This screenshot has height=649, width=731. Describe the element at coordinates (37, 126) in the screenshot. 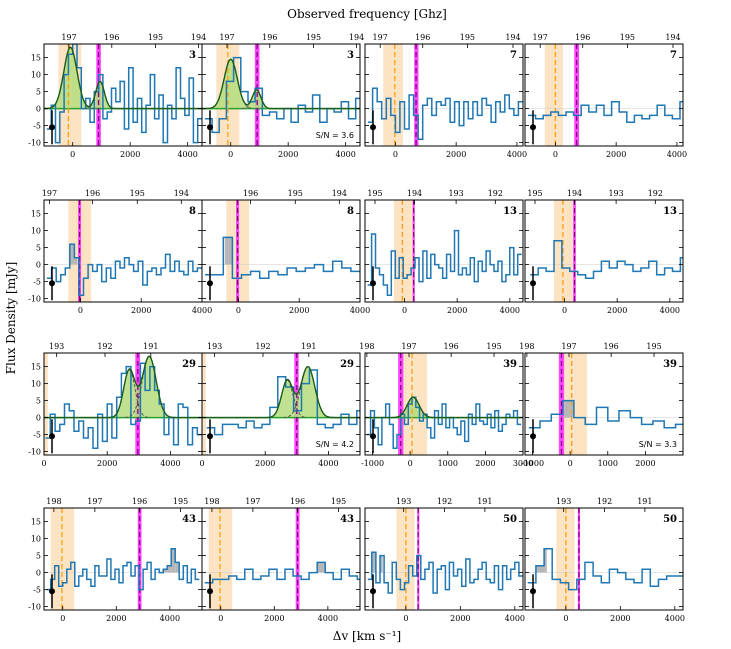

I see `y-tick-label: -5` at that location.